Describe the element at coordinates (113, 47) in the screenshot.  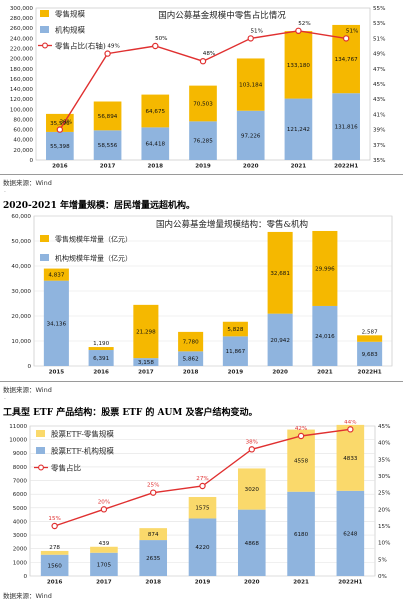
I see `line-data-label: 49%` at that location.